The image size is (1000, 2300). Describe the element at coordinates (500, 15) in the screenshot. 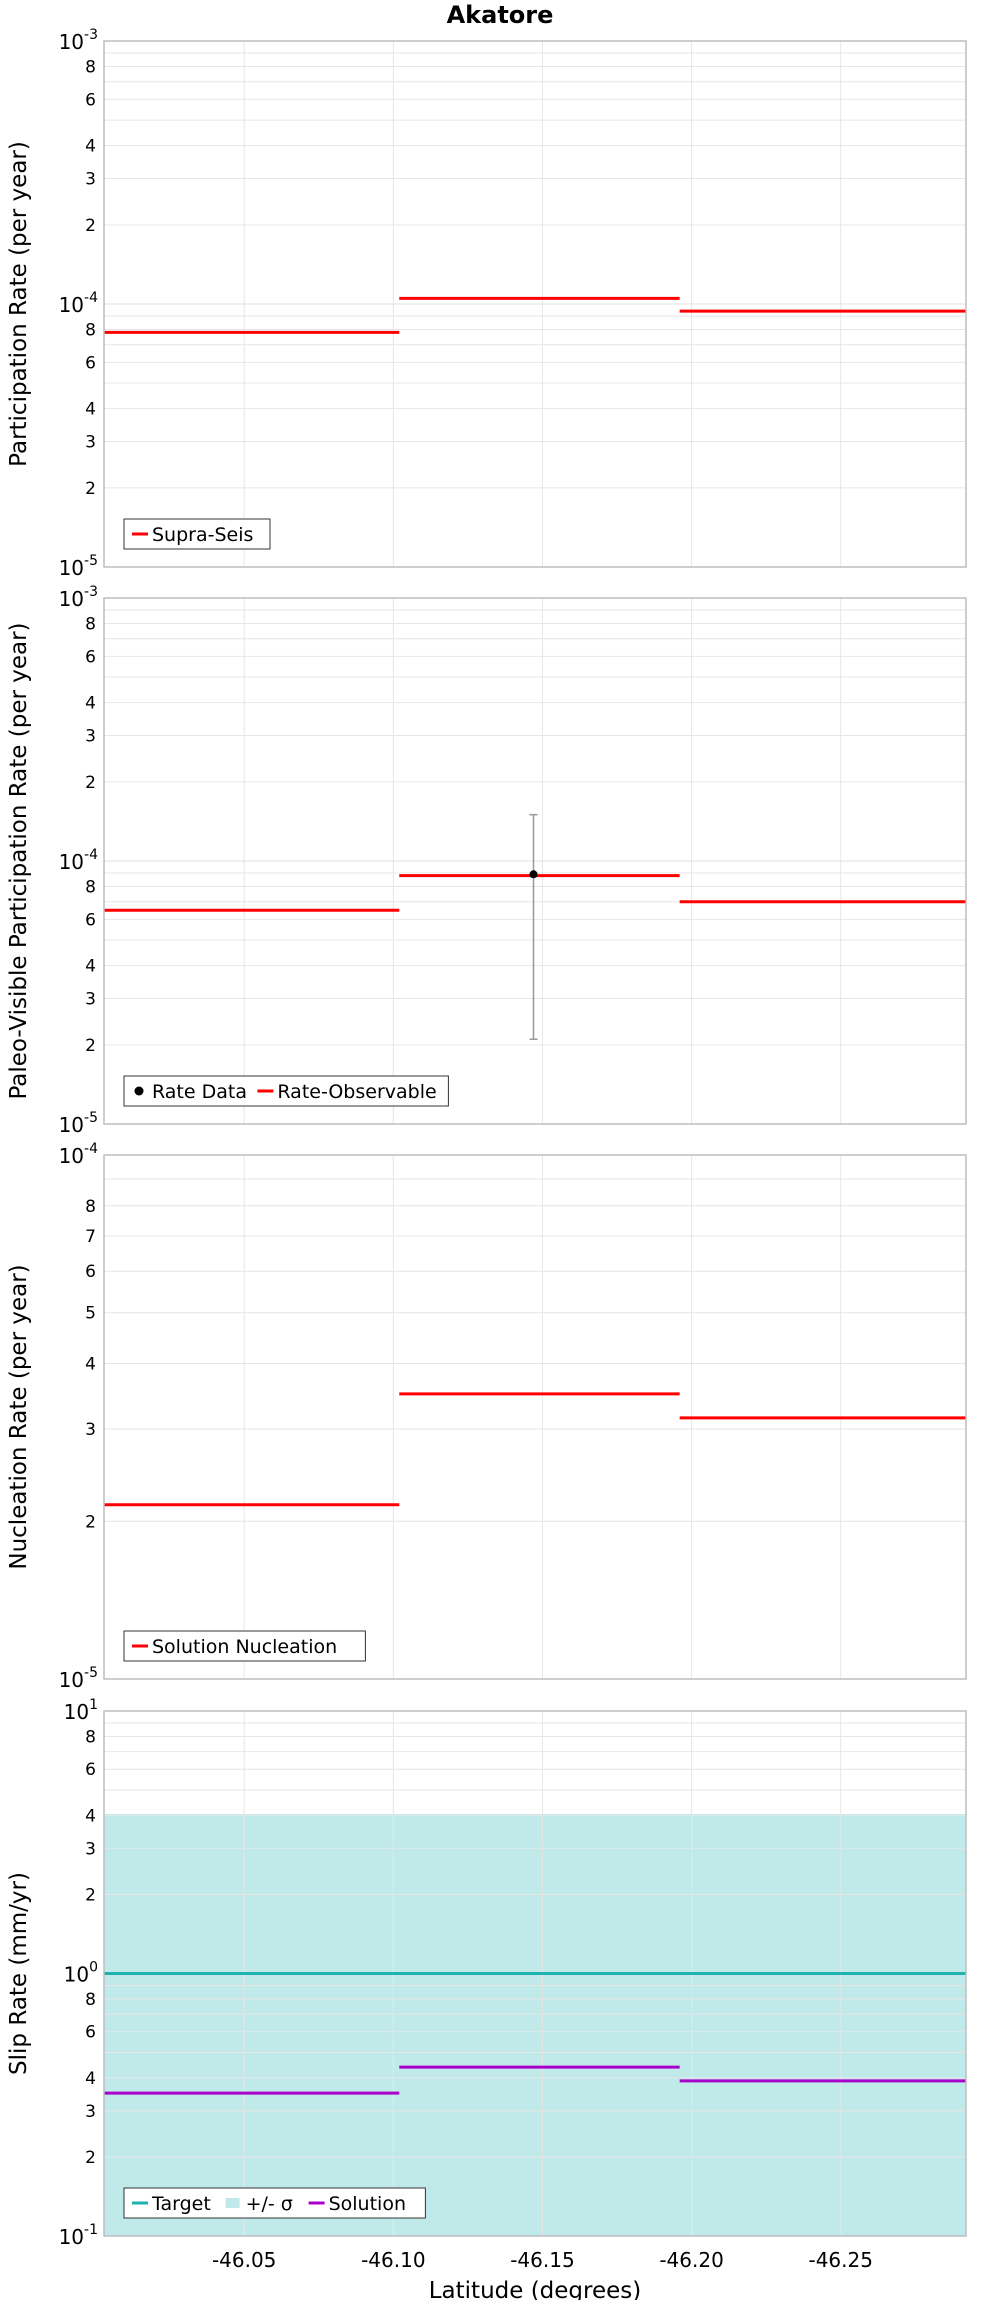

I see `chart-title: Akatore` at that location.